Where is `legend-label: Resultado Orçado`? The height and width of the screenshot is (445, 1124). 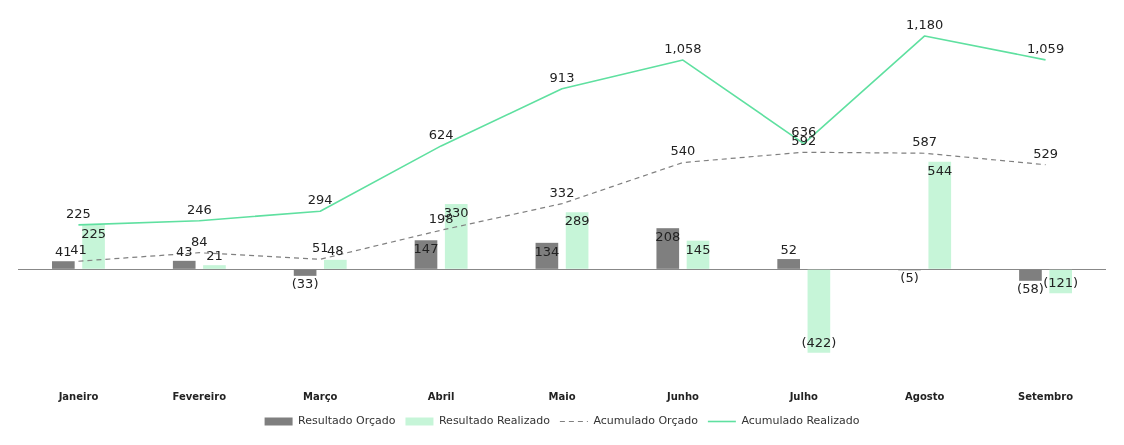
legend-label: Resultado Orçado is located at coordinates (347, 421).